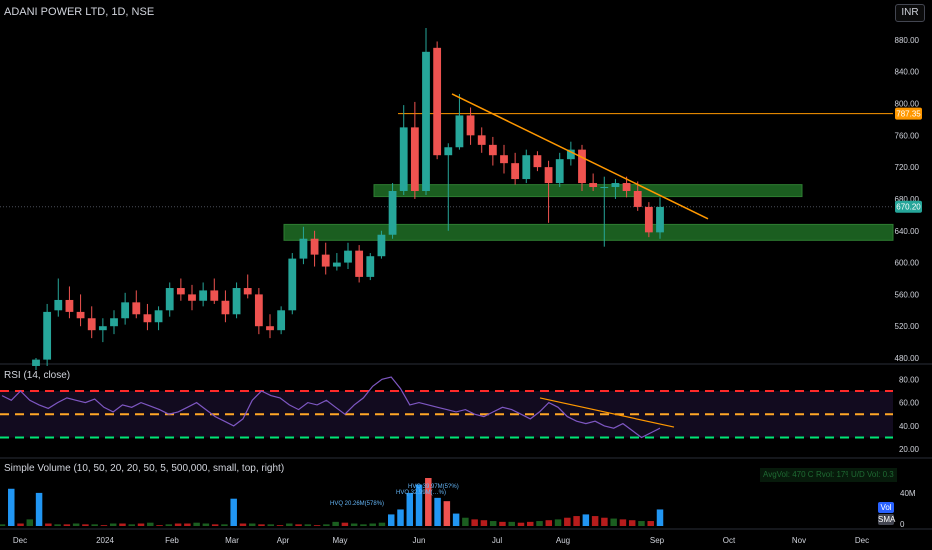 This screenshot has width=932, height=550. I want to click on rsi-trendline, so click(607, 412).